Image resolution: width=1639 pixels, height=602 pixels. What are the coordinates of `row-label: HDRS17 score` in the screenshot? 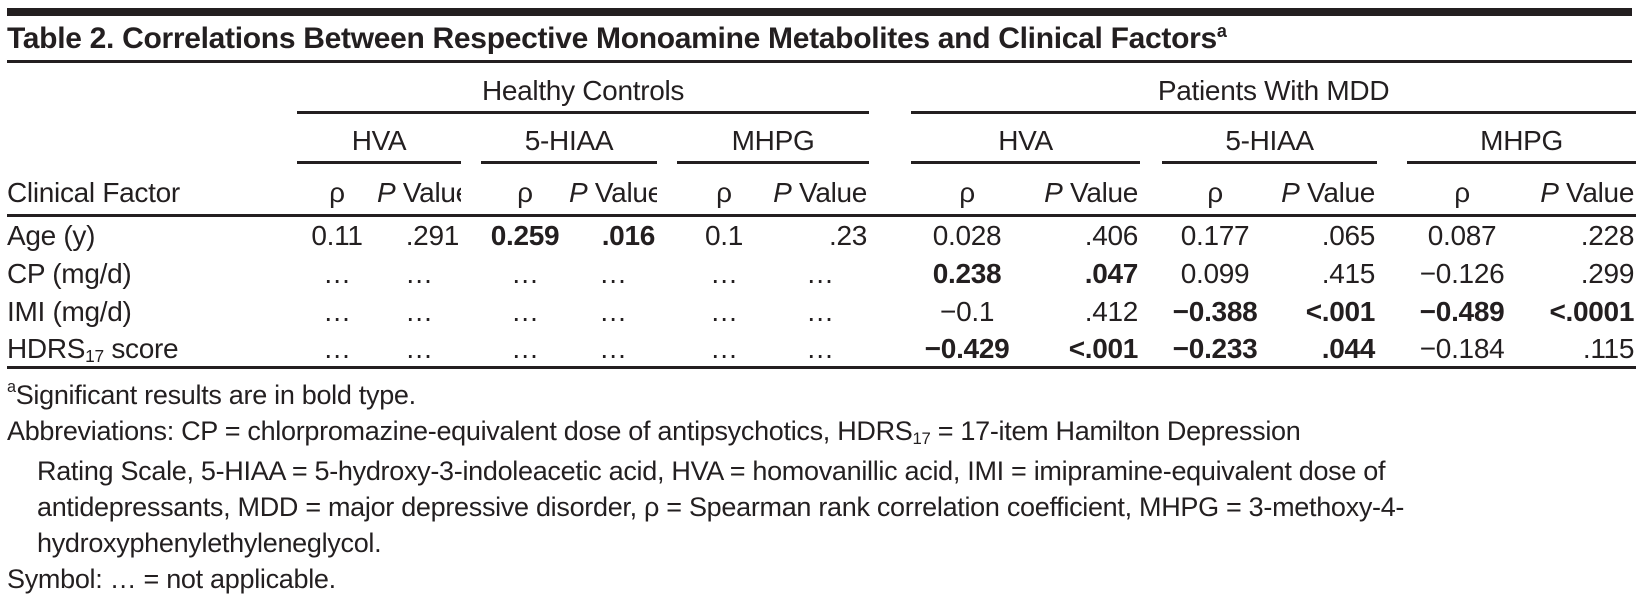 It's located at (152, 349).